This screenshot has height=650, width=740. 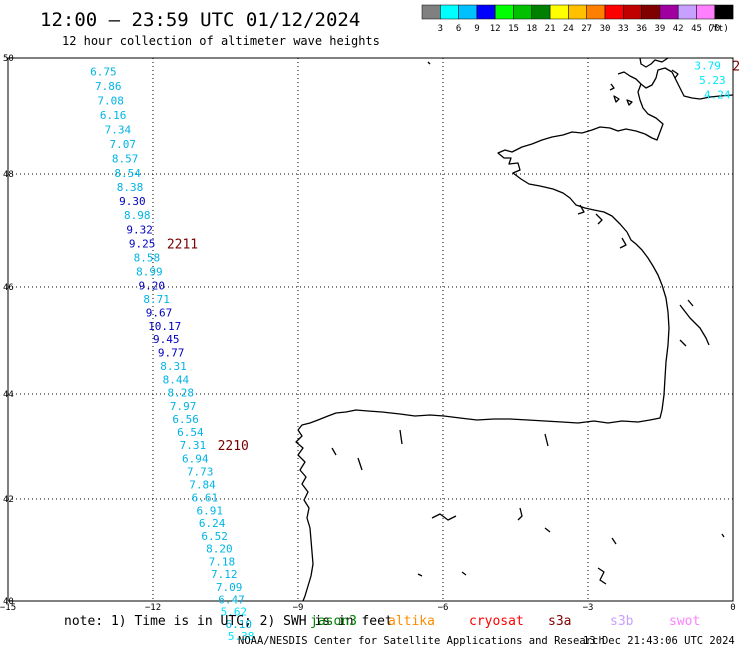 What do you see at coordinates (333, 621) in the screenshot?
I see `satellite-name: jason3` at bounding box center [333, 621].